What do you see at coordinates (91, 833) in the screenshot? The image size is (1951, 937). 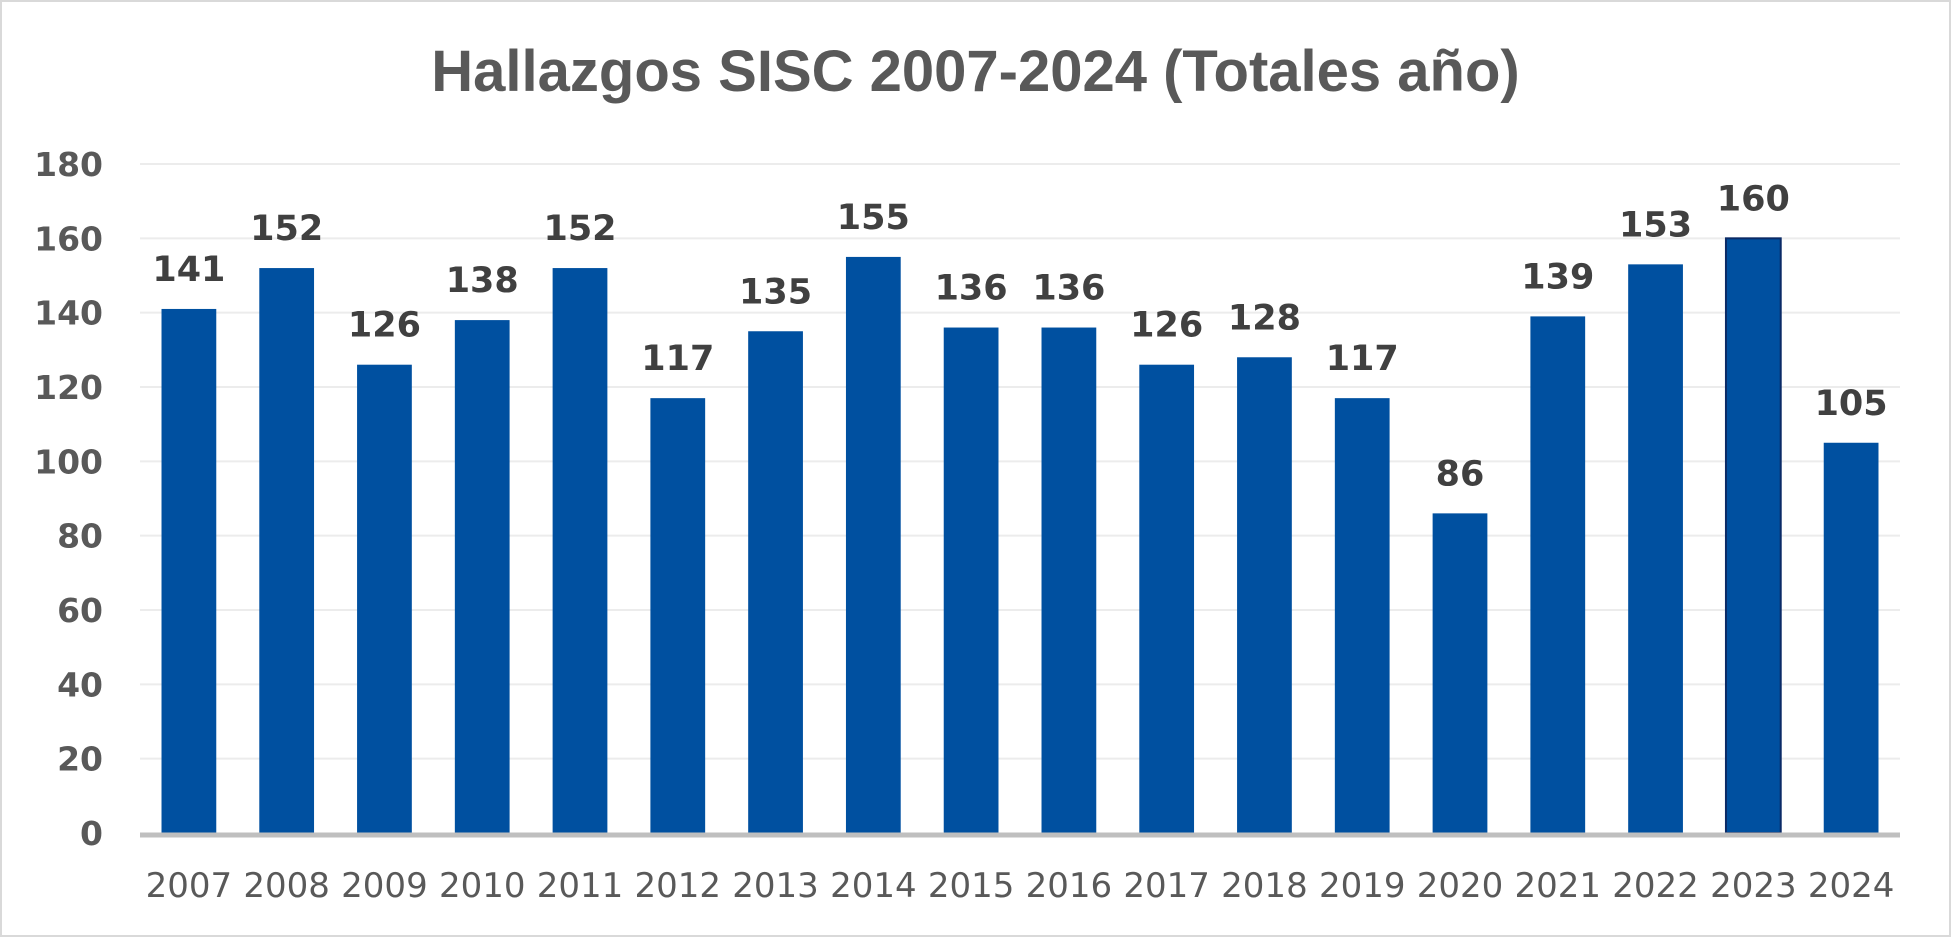 I see `y-tick-label: 0` at bounding box center [91, 833].